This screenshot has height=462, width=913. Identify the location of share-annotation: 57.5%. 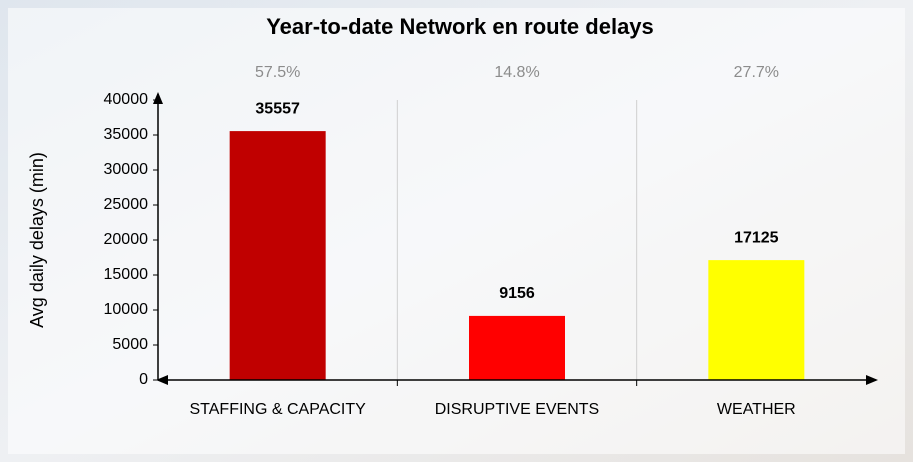
(277, 72).